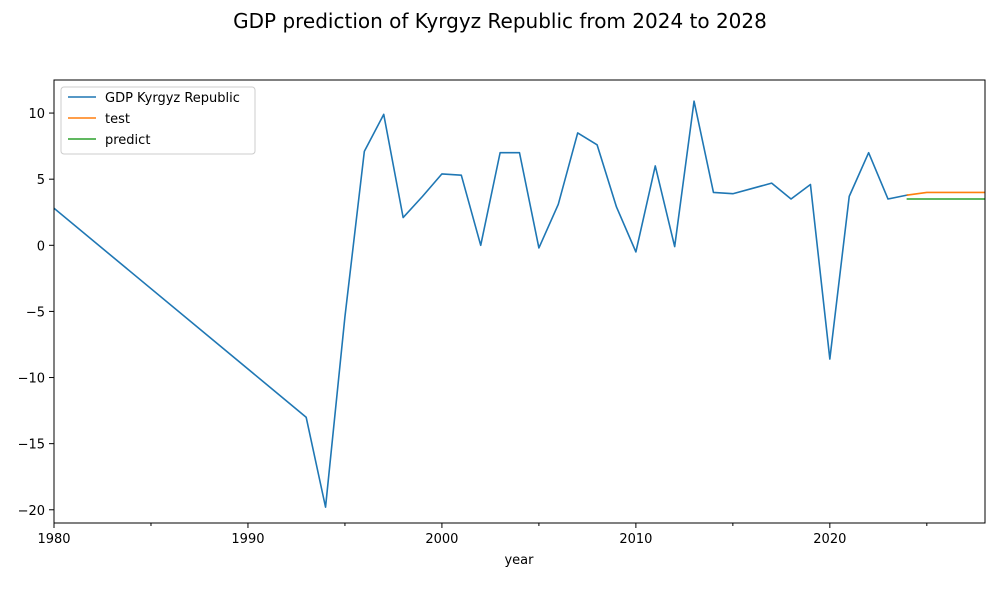  I want to click on x-axis-label: year, so click(519, 560).